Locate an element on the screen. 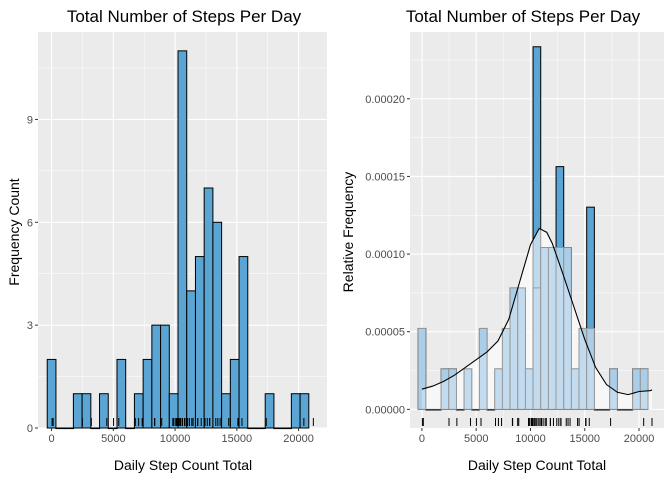  y-tick-label: 0.00020 is located at coordinates (385, 100).